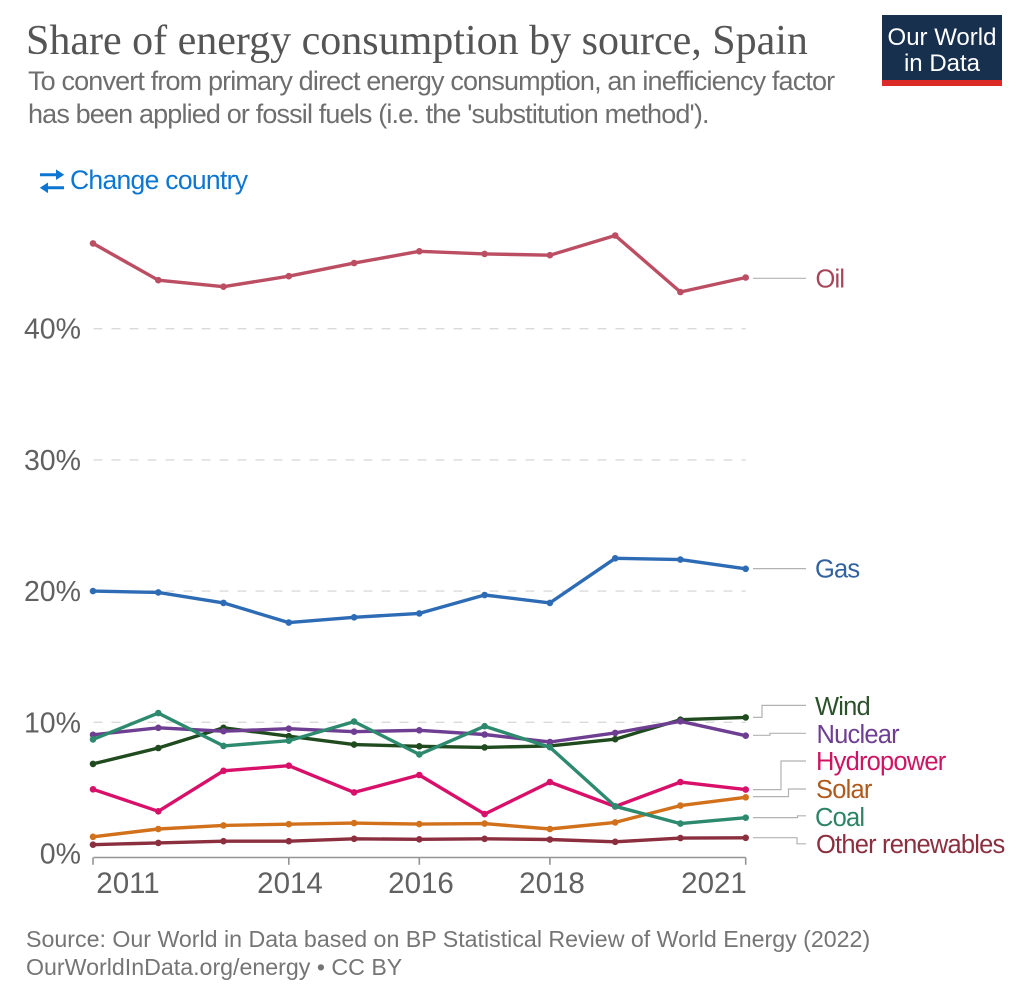  Describe the element at coordinates (714, 883) in the screenshot. I see `svg-text: 2021` at that location.